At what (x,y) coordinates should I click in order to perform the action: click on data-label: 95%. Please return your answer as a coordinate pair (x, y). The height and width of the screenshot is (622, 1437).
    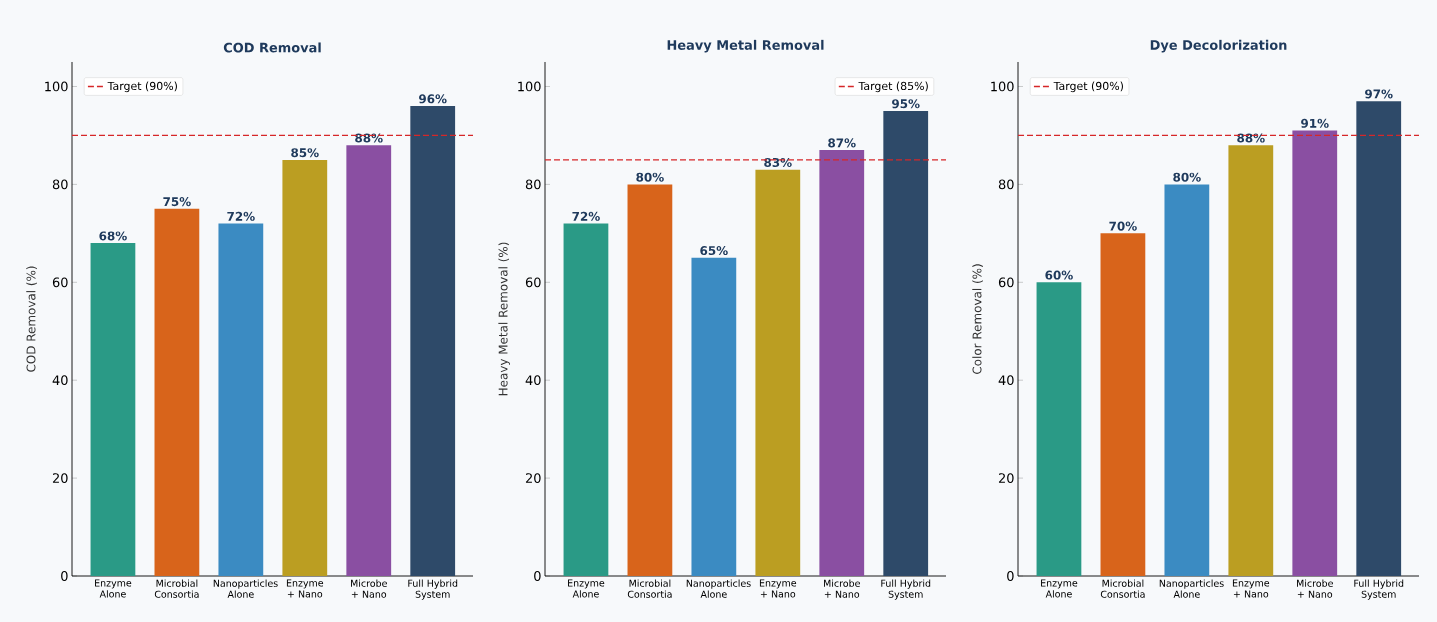
    Looking at the image, I should click on (906, 104).